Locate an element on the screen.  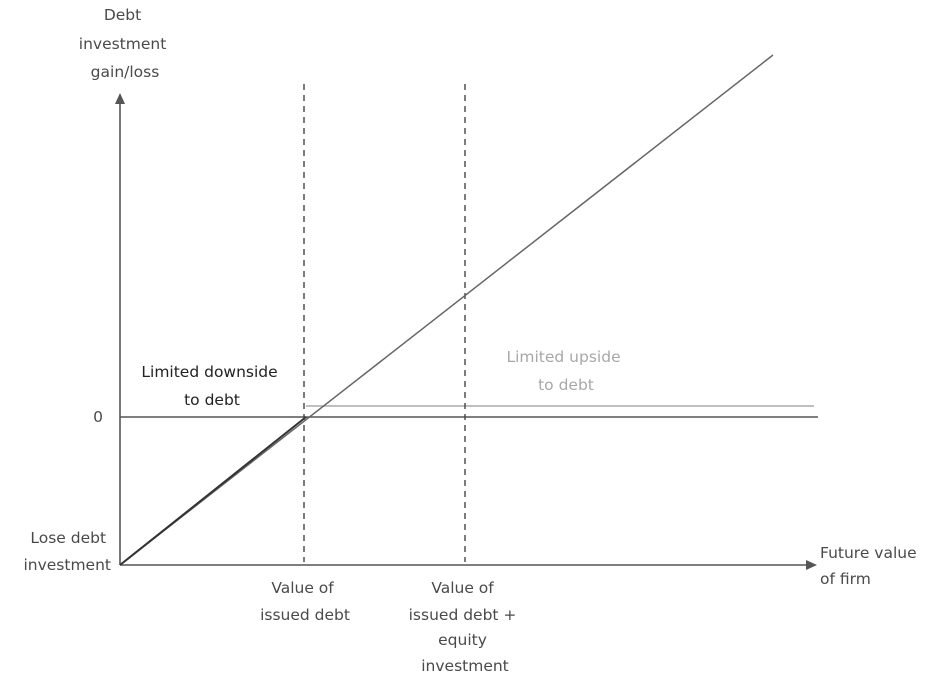
issued-debt-label: Value of issued debt is located at coordinates (305, 601).